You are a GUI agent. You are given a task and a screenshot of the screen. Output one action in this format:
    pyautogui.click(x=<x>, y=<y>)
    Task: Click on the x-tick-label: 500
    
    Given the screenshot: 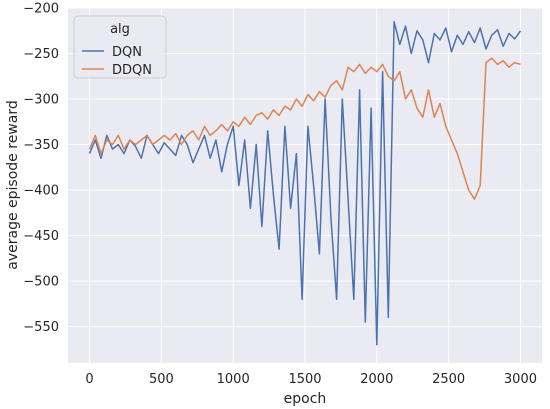 What is the action you would take?
    pyautogui.click(x=161, y=379)
    